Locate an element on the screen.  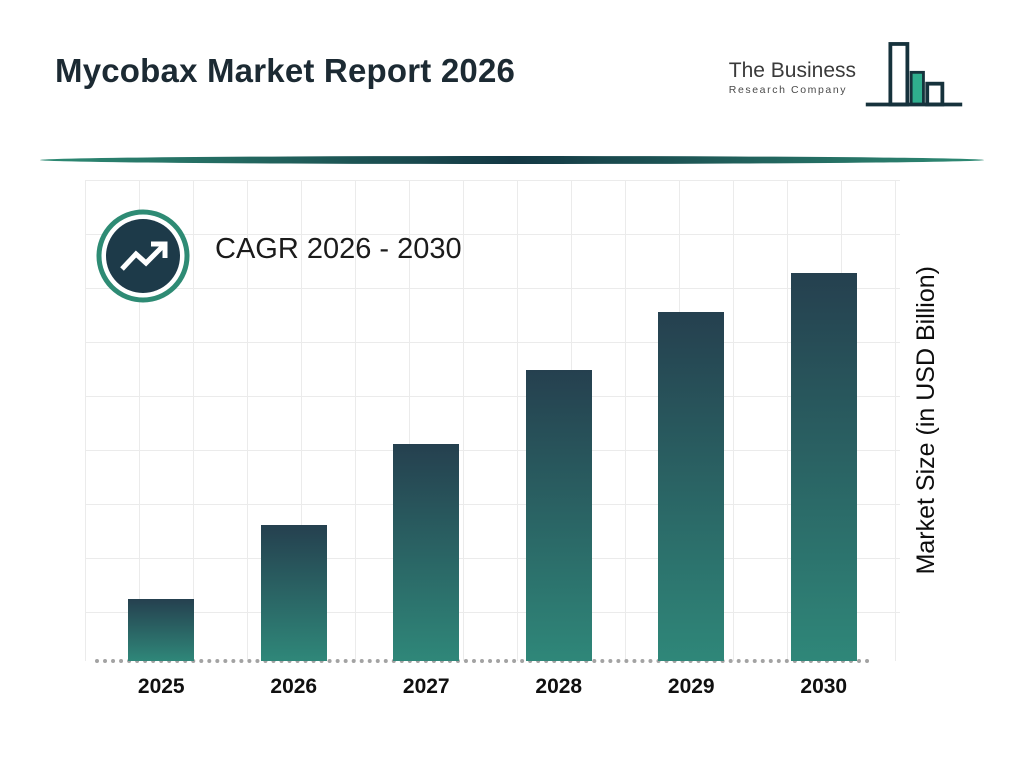
y-axis-title: Market Size (in USD Billion) is located at coordinates (925, 420).